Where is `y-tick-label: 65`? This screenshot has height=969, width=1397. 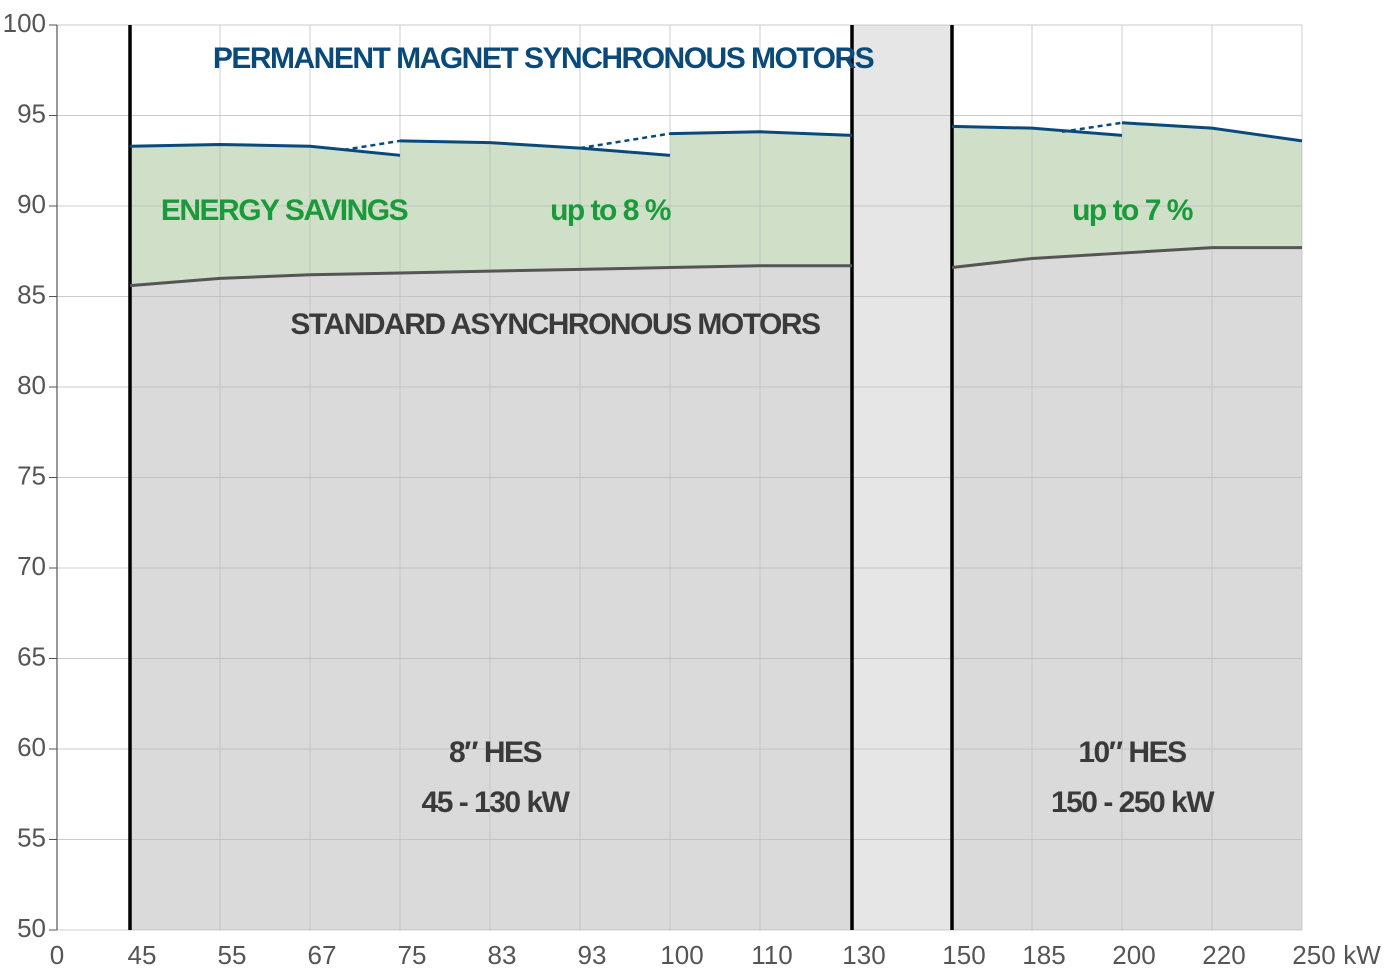
y-tick-label: 65 is located at coordinates (31, 656).